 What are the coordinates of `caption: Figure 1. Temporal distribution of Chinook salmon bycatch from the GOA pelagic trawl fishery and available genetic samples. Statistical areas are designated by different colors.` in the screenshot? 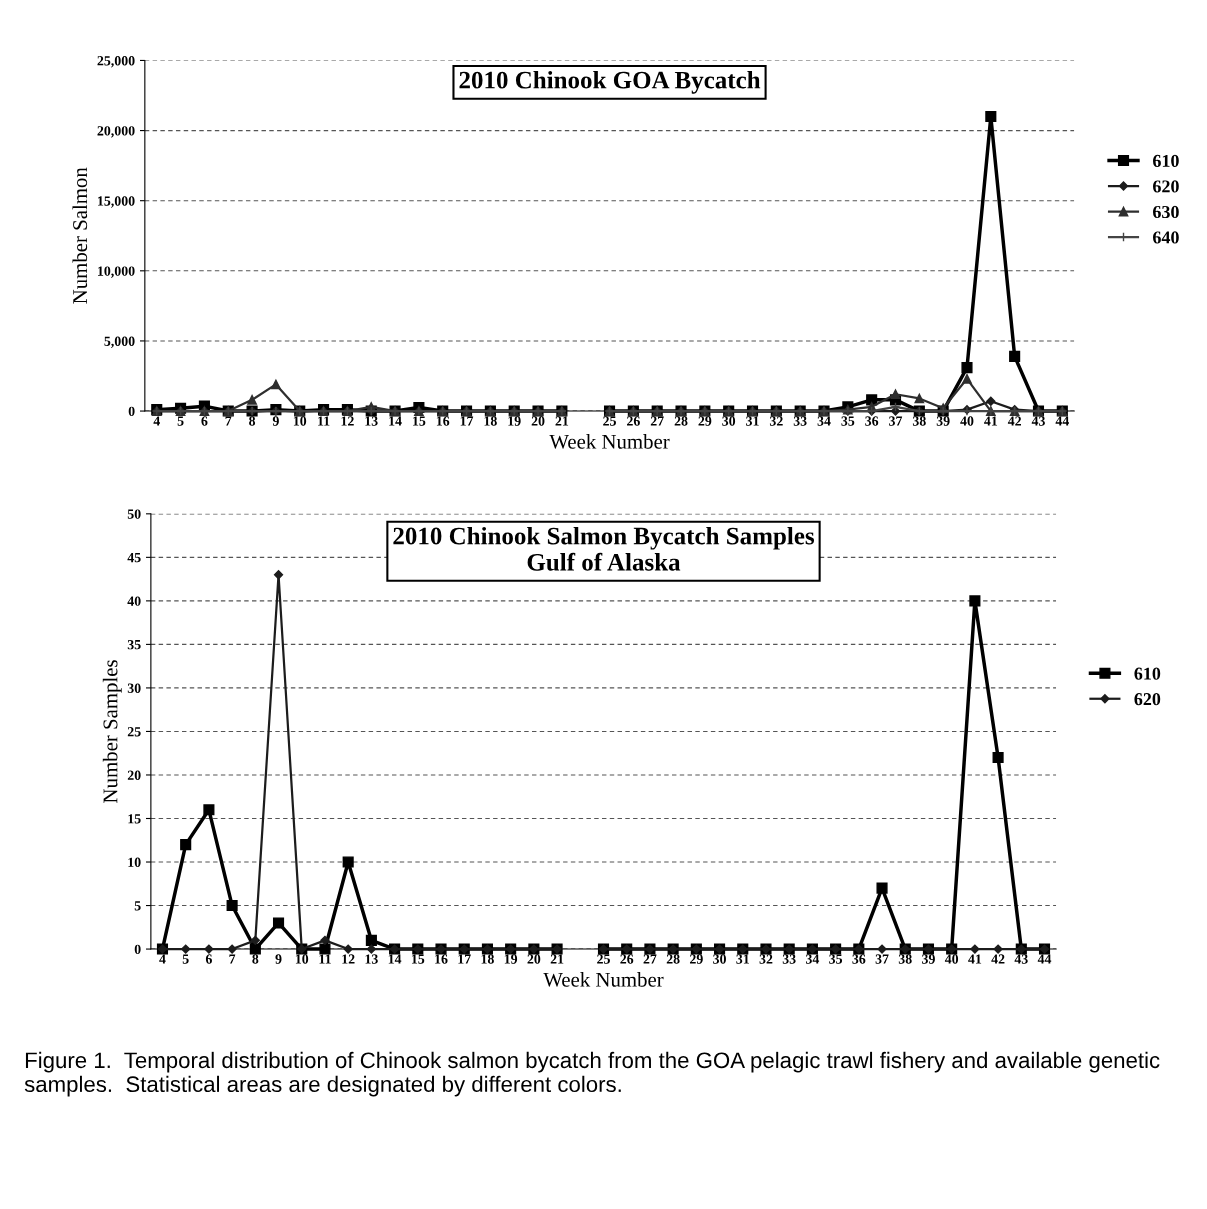 It's located at (592, 1074).